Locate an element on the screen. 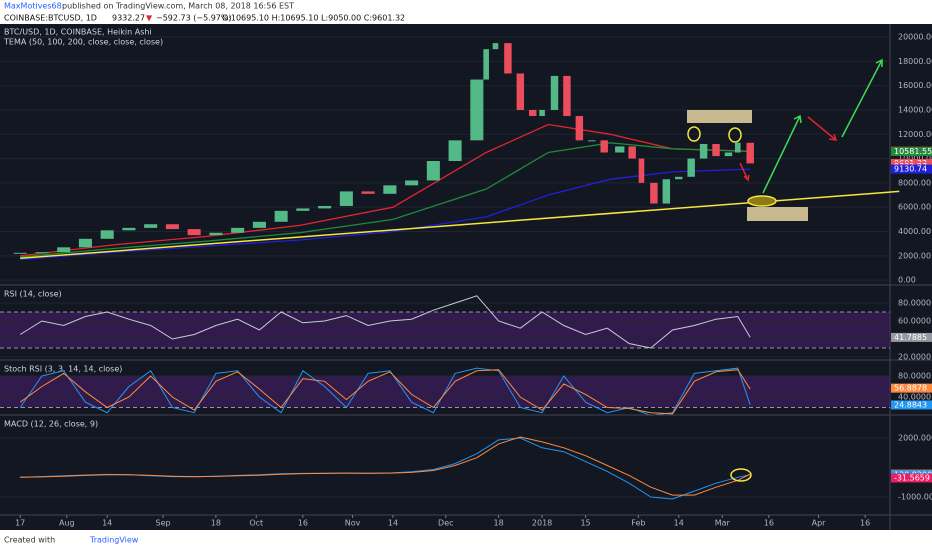 This screenshot has height=554, width=932. x-tick-label: Dec is located at coordinates (445, 523).